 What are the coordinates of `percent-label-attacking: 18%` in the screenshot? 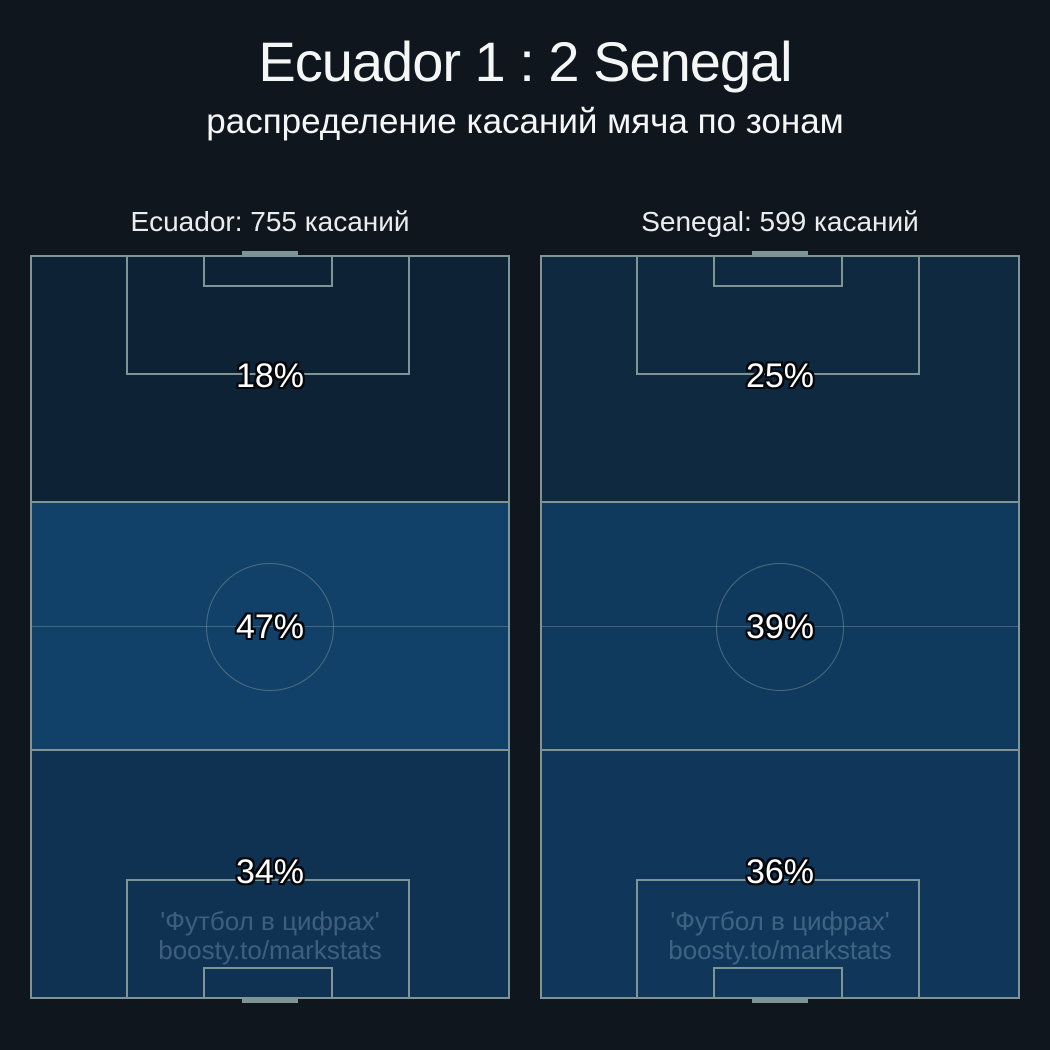 It's located at (270, 376).